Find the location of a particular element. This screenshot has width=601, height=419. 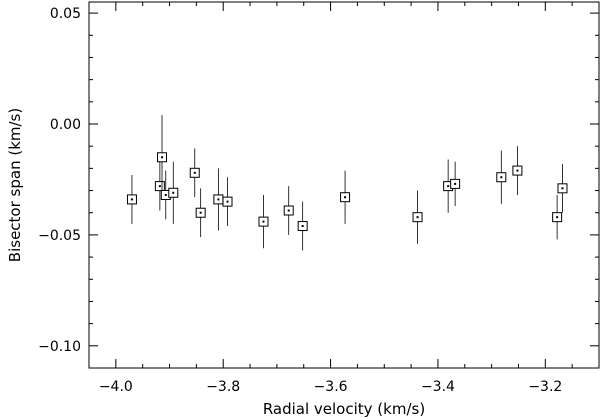

y-tick-label: 0.05 is located at coordinates (65, 14).